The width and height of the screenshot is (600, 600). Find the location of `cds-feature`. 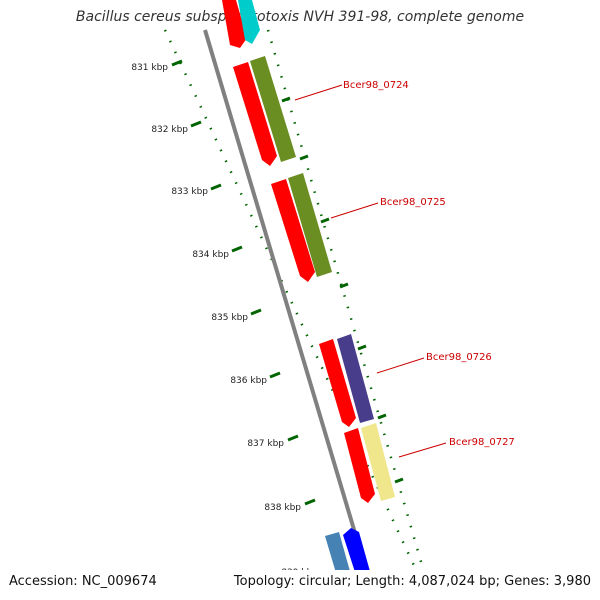

cds-feature is located at coordinates (234, 24).